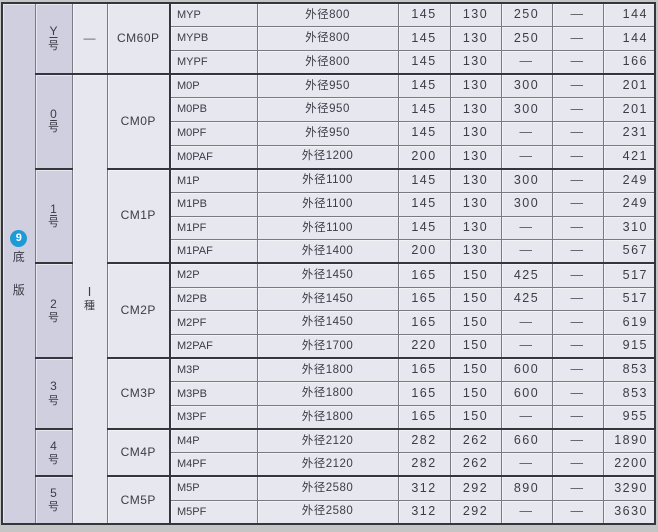 Image resolution: width=658 pixels, height=532 pixels. I want to click on value-cell: 292, so click(475, 512).